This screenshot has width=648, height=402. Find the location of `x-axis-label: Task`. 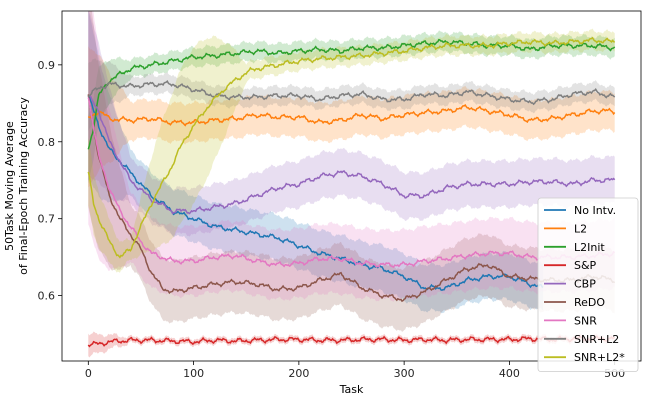

x-axis-label: Task is located at coordinates (351, 389).